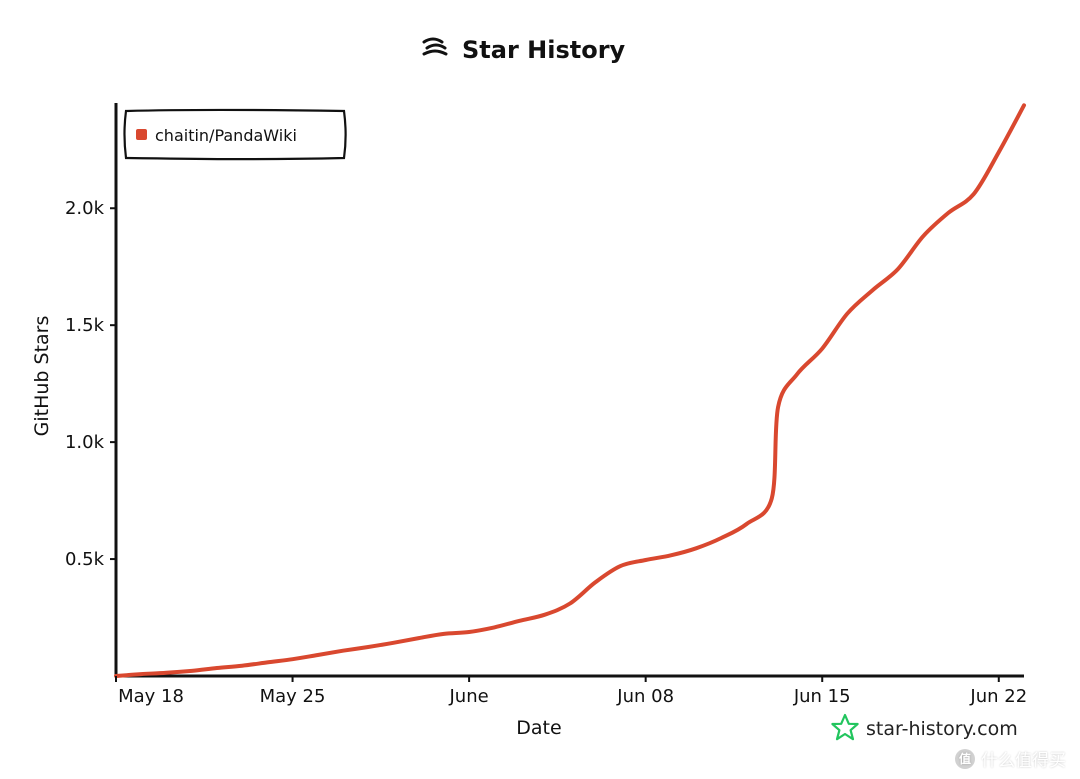 The width and height of the screenshot is (1080, 779). What do you see at coordinates (85, 442) in the screenshot?
I see `y-tick-label: 1.0k` at bounding box center [85, 442].